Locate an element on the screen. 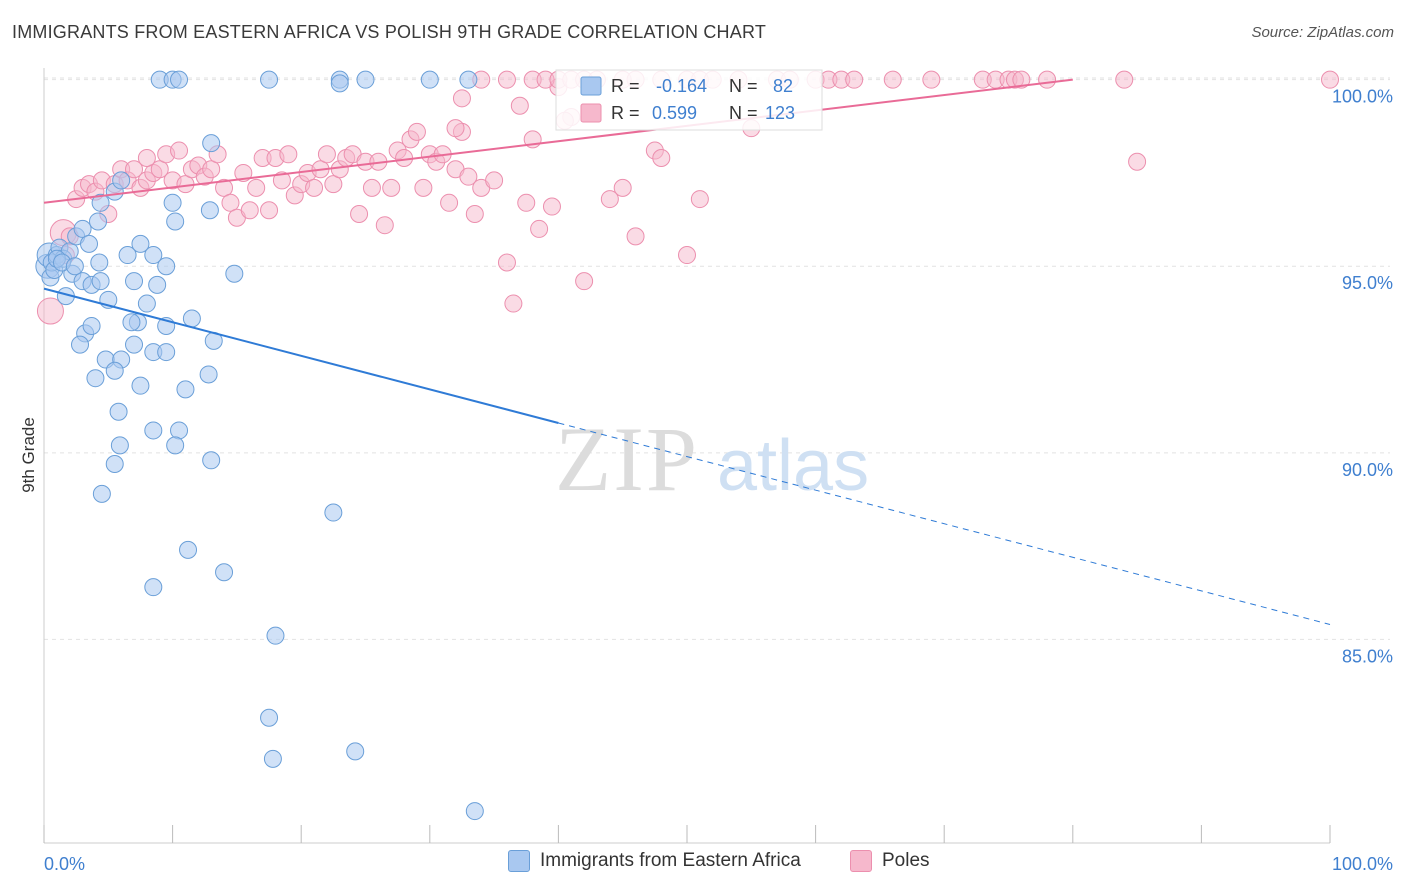  stats-swatch-pink is located at coordinates (591, 113).